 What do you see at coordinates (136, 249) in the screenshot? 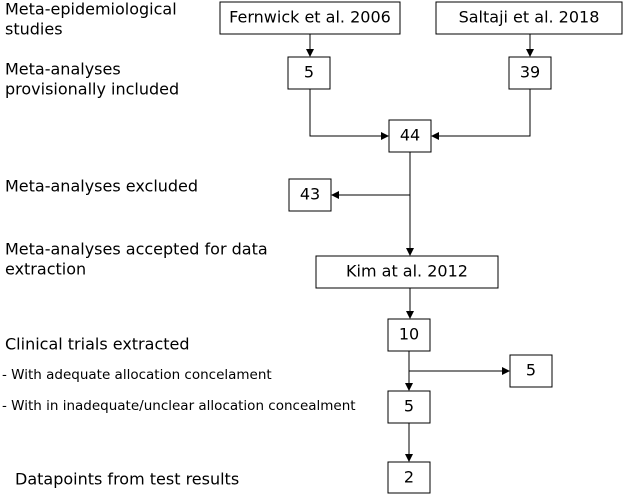
I see `stage-label: Meta-analyses accepted for data` at bounding box center [136, 249].